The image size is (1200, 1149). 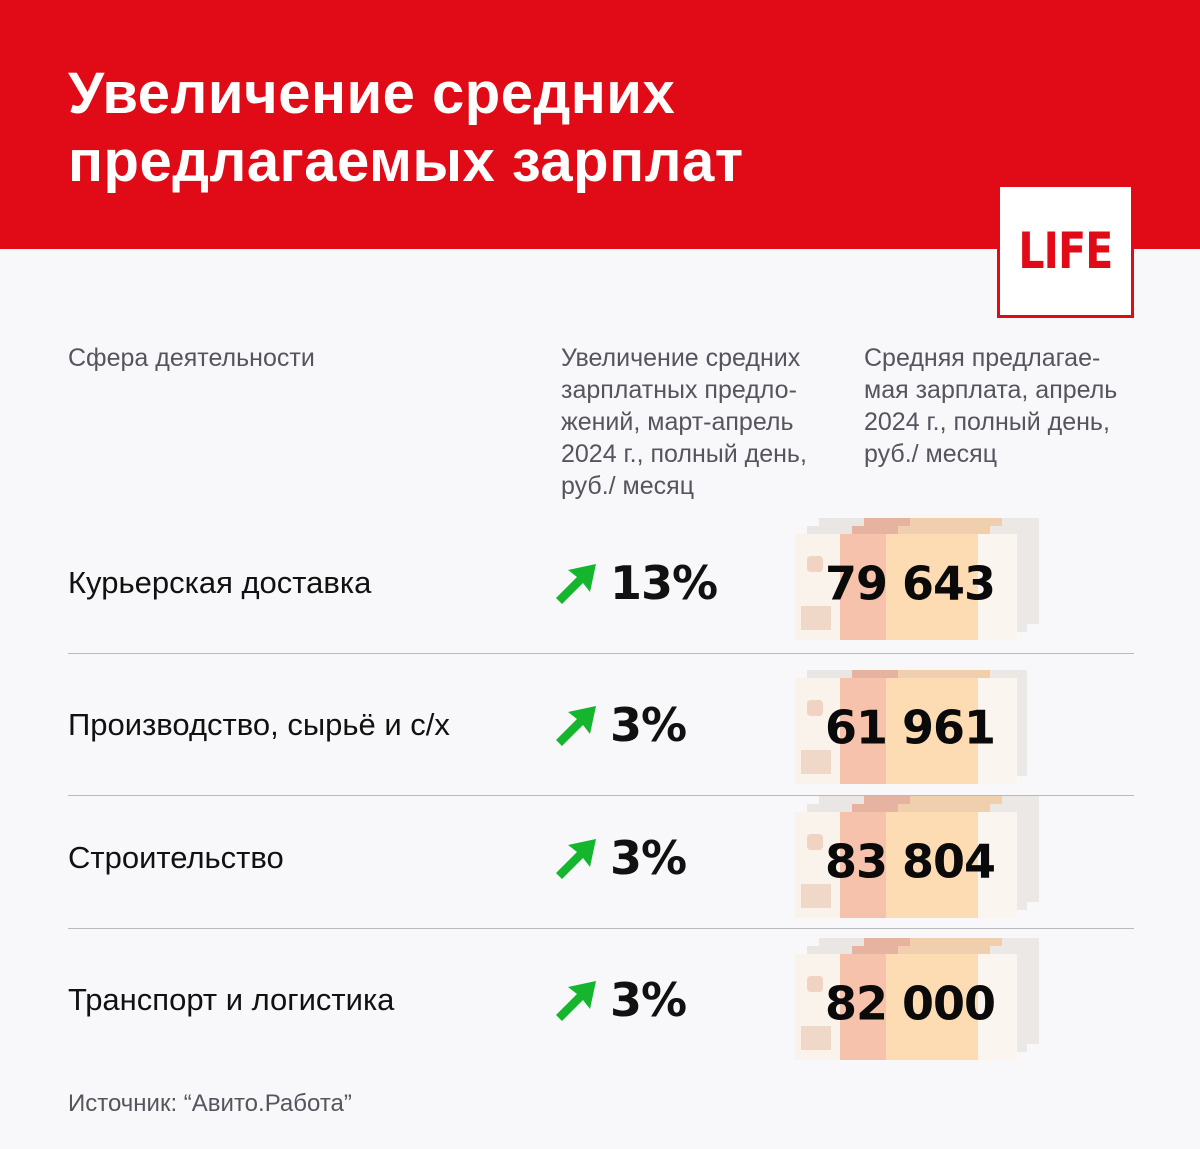 I want to click on banknote-stack-icon: 79 643, so click(x=923, y=579).